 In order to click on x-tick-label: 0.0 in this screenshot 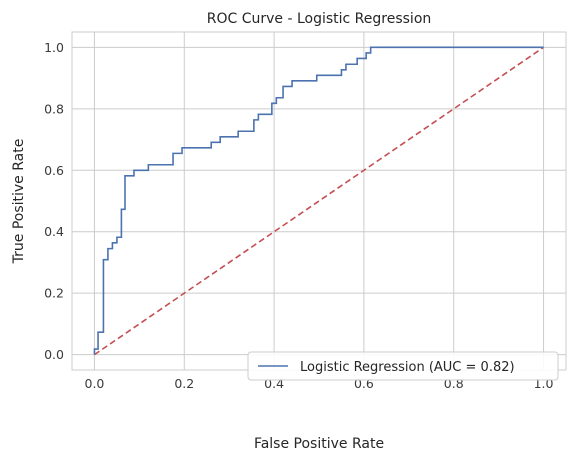, I will do `click(95, 383)`.